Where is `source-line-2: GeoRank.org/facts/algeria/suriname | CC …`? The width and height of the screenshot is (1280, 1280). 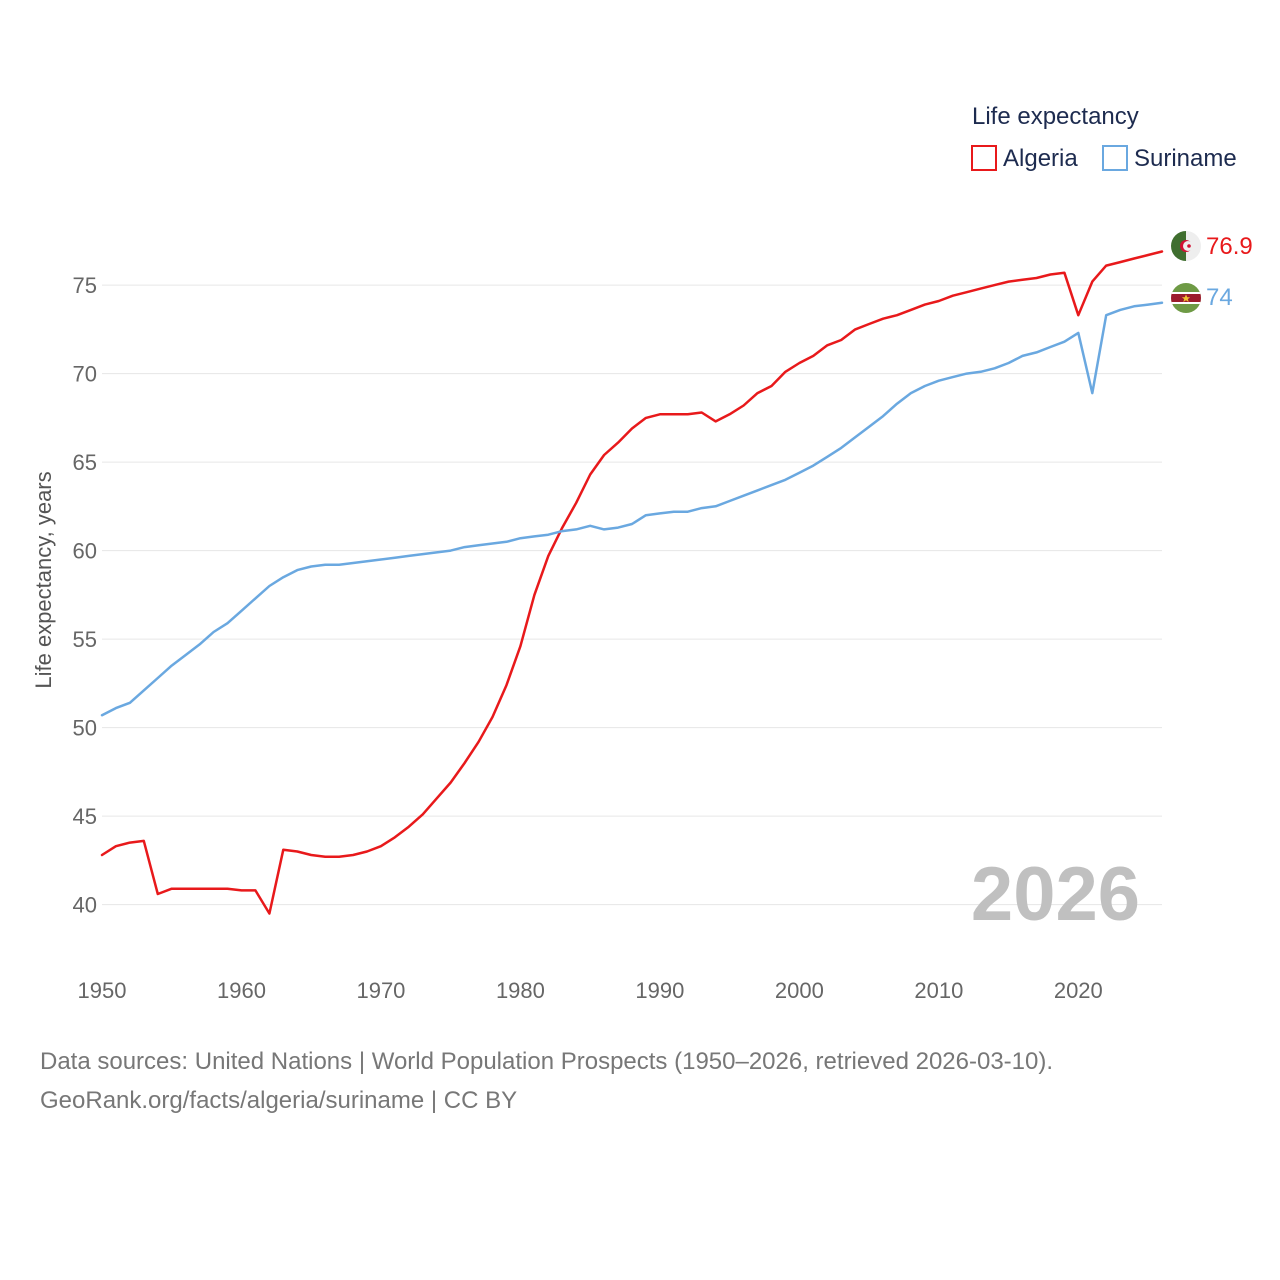
source-line-2: GeoRank.org/facts/algeria/suriname | CC … is located at coordinates (279, 1100).